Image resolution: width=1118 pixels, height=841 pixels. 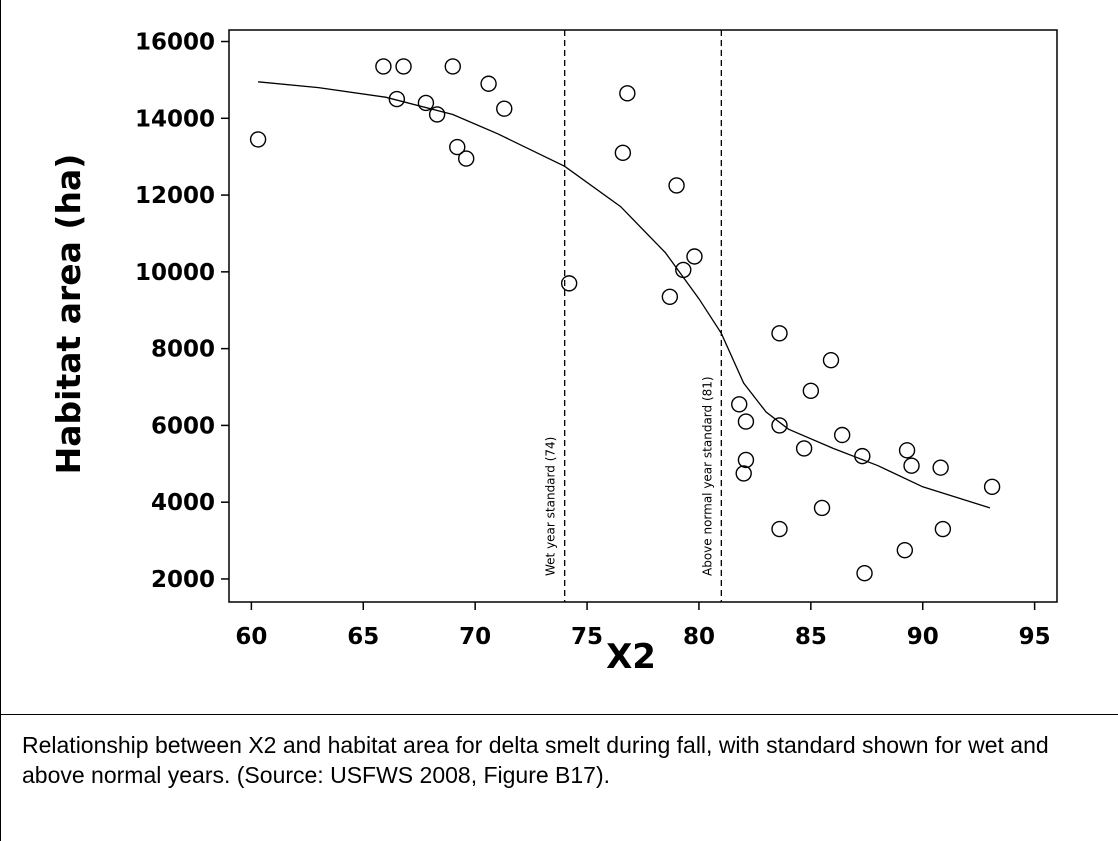 I want to click on x-tick-label: 95, so click(x=1035, y=637).